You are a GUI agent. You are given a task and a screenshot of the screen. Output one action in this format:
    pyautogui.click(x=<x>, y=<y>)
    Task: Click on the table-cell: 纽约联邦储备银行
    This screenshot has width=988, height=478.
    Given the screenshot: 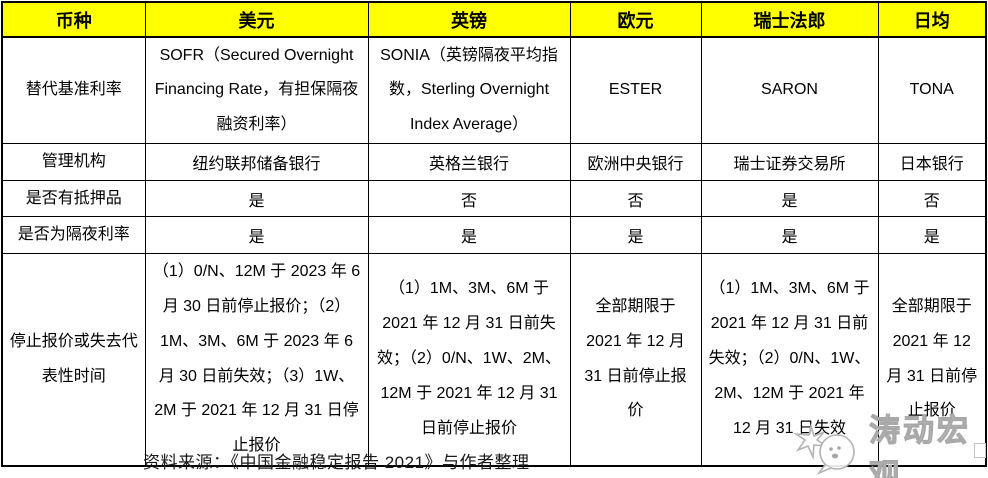 What is the action you would take?
    pyautogui.click(x=256, y=162)
    